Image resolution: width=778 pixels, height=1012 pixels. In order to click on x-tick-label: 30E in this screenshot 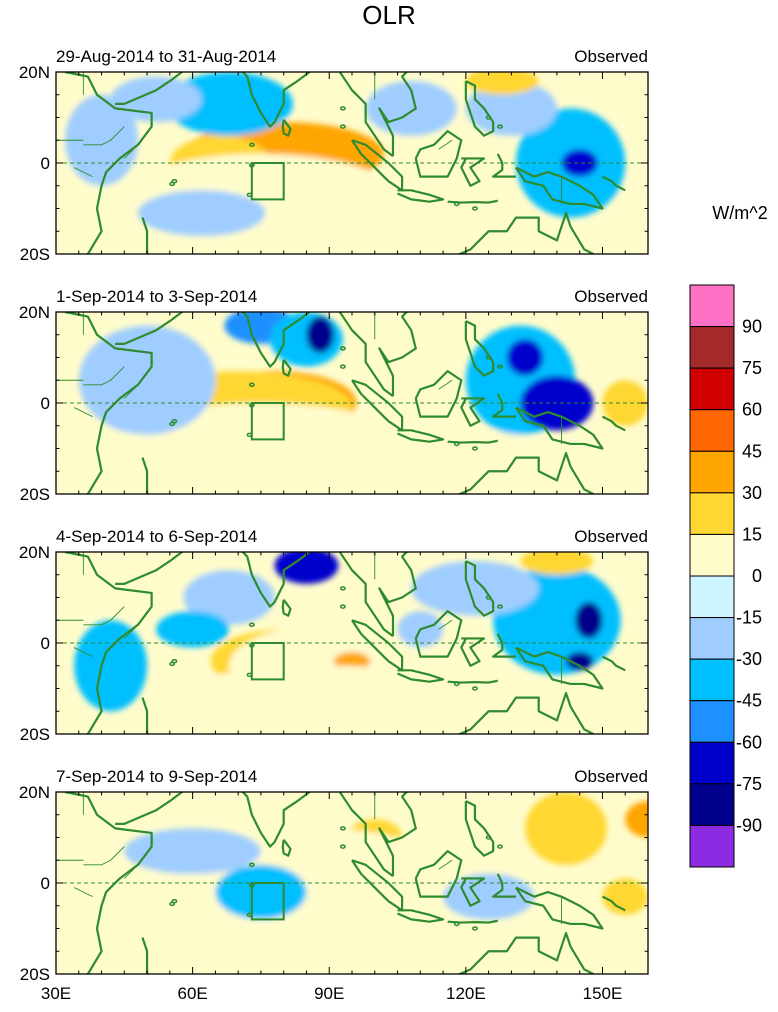, I will do `click(56, 993)`.